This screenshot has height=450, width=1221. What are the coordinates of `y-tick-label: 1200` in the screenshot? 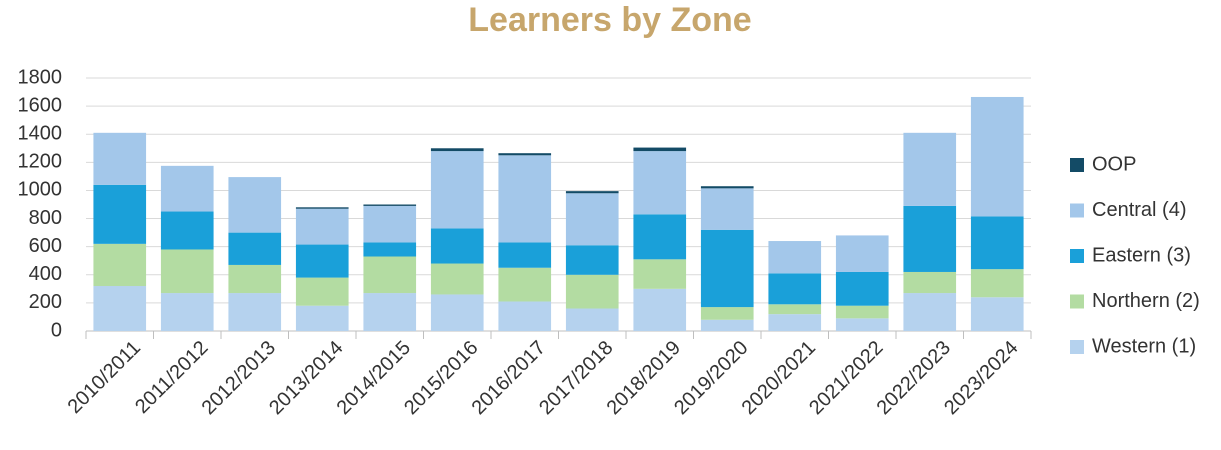 It's located at (40, 162).